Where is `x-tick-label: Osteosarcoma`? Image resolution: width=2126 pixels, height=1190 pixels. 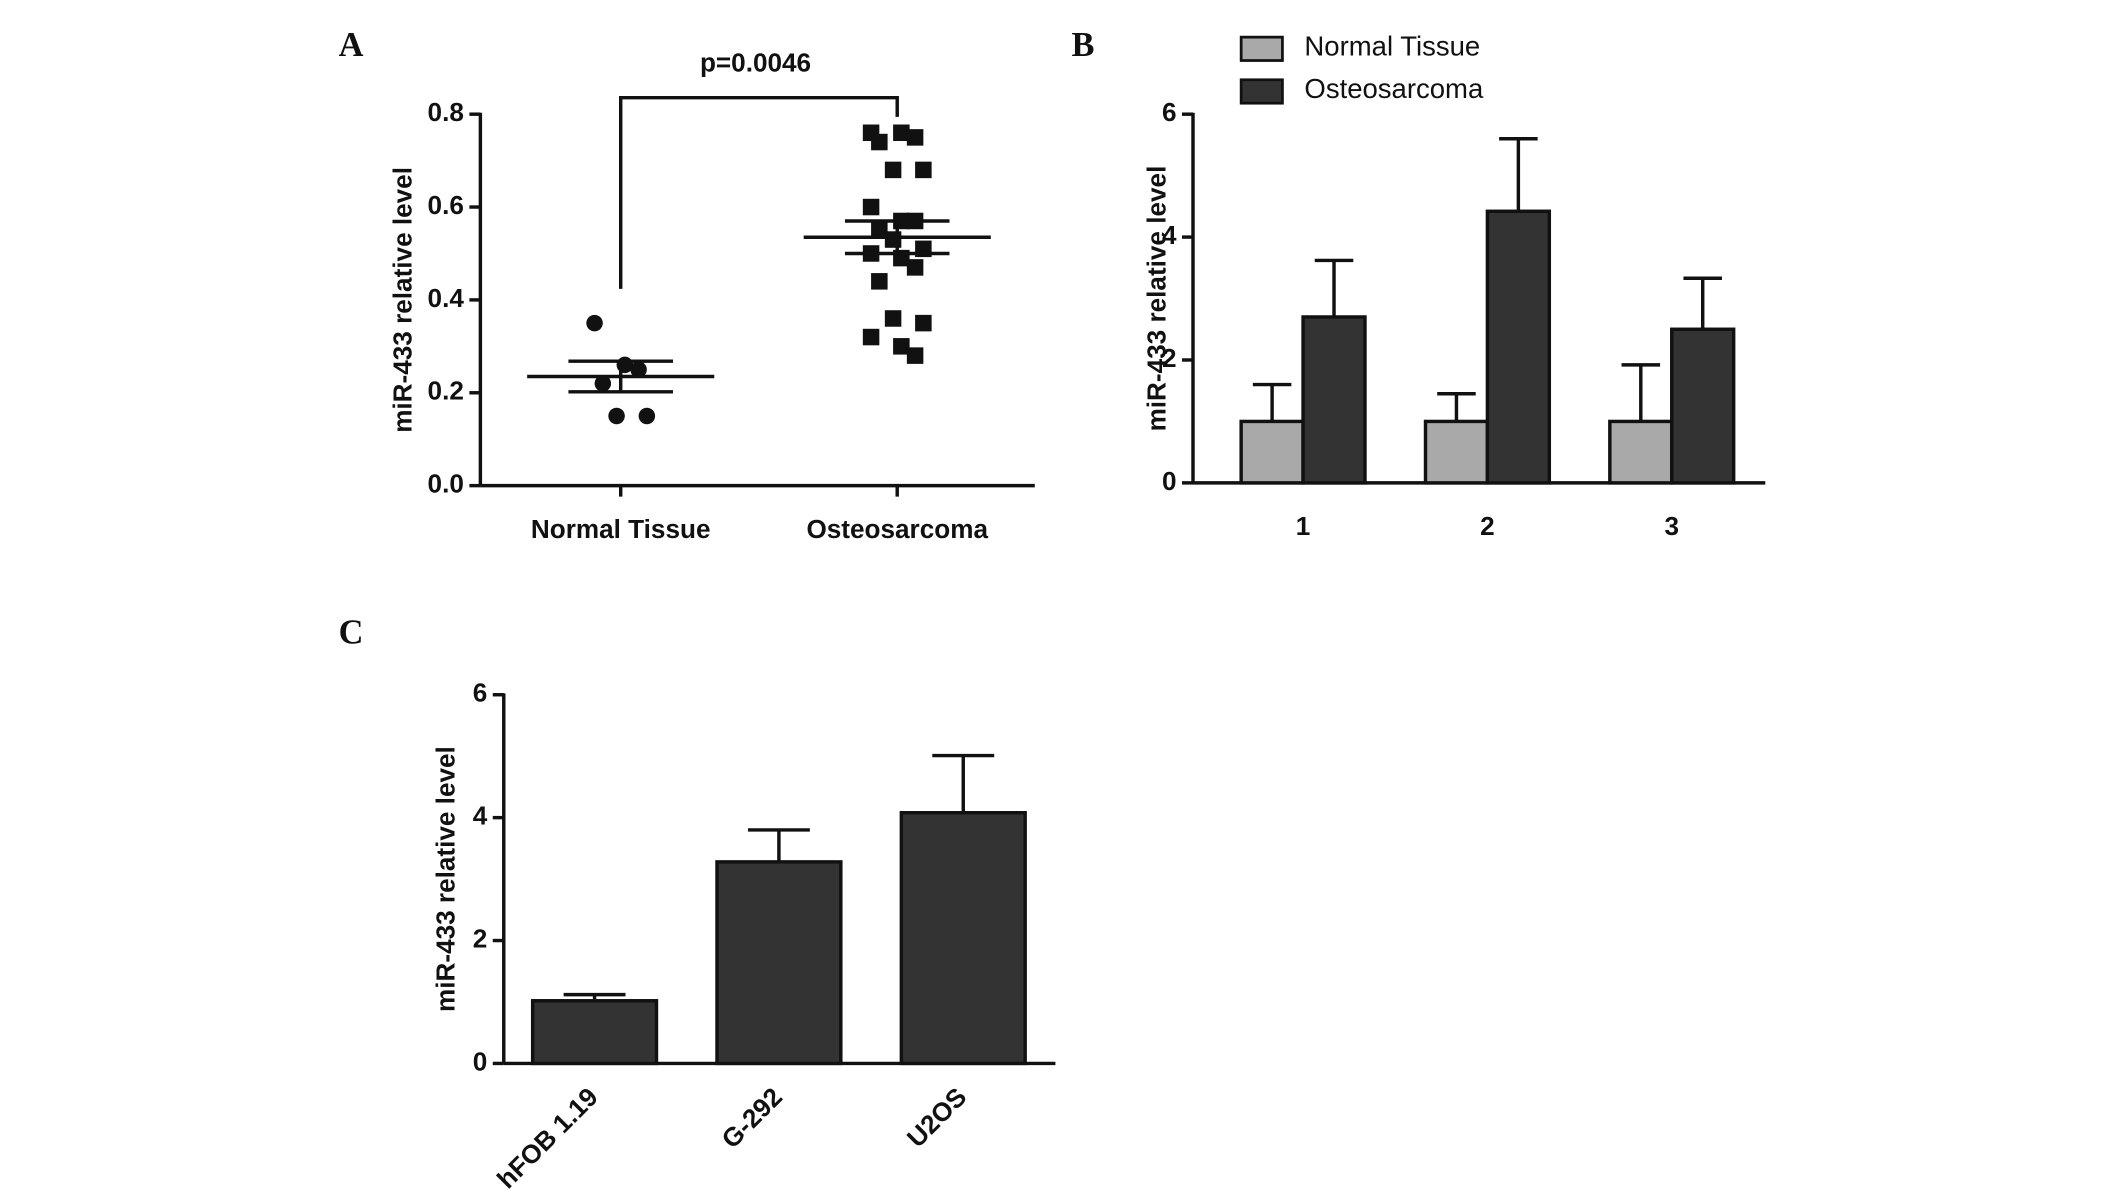
x-tick-label: Osteosarcoma is located at coordinates (897, 529).